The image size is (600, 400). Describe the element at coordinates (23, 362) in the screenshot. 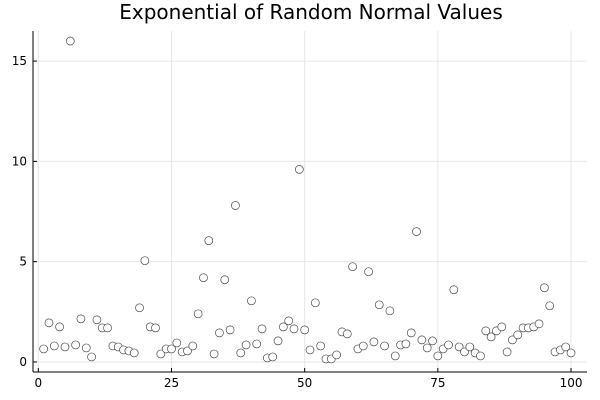

I see `y-tick-label: 0` at that location.